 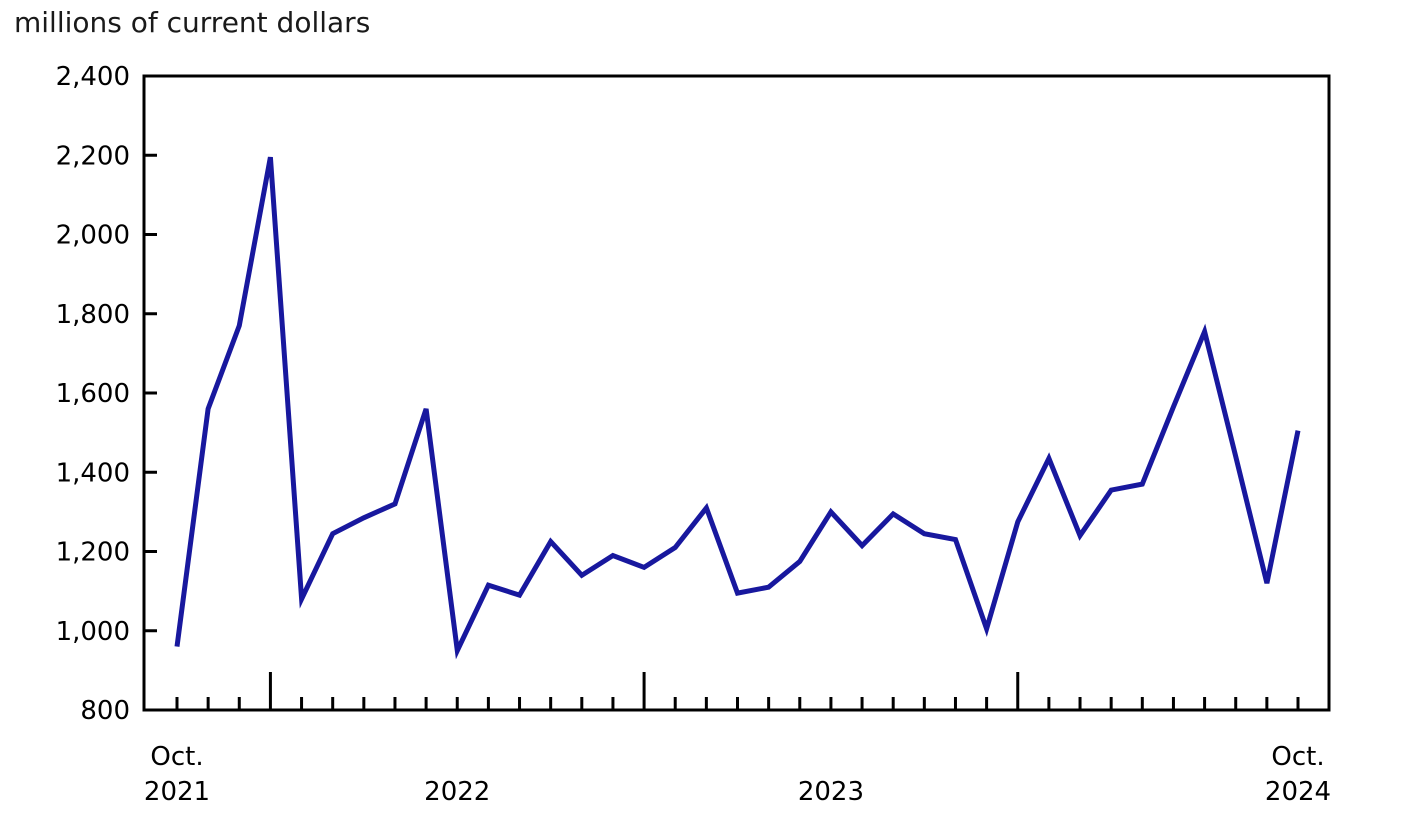 What do you see at coordinates (1297, 757) in the screenshot?
I see `x-label-end-month: Oct.` at bounding box center [1297, 757].